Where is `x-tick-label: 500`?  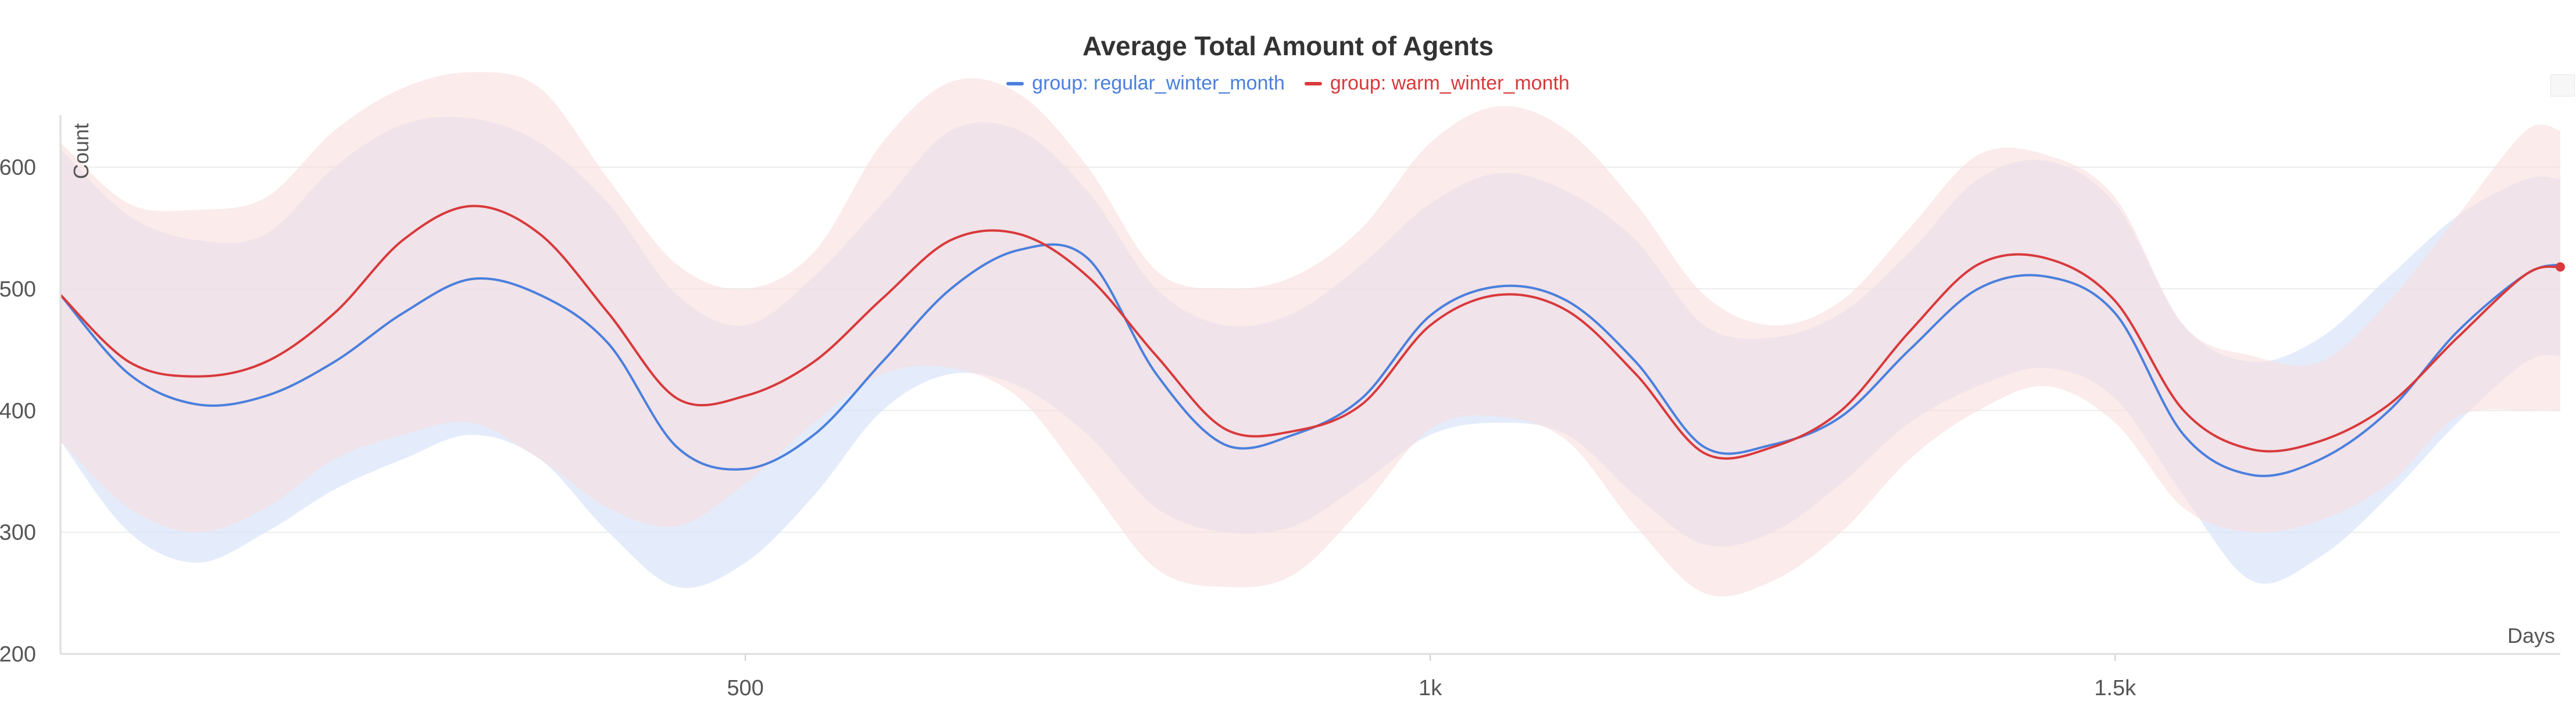
x-tick-label: 500 is located at coordinates (745, 688).